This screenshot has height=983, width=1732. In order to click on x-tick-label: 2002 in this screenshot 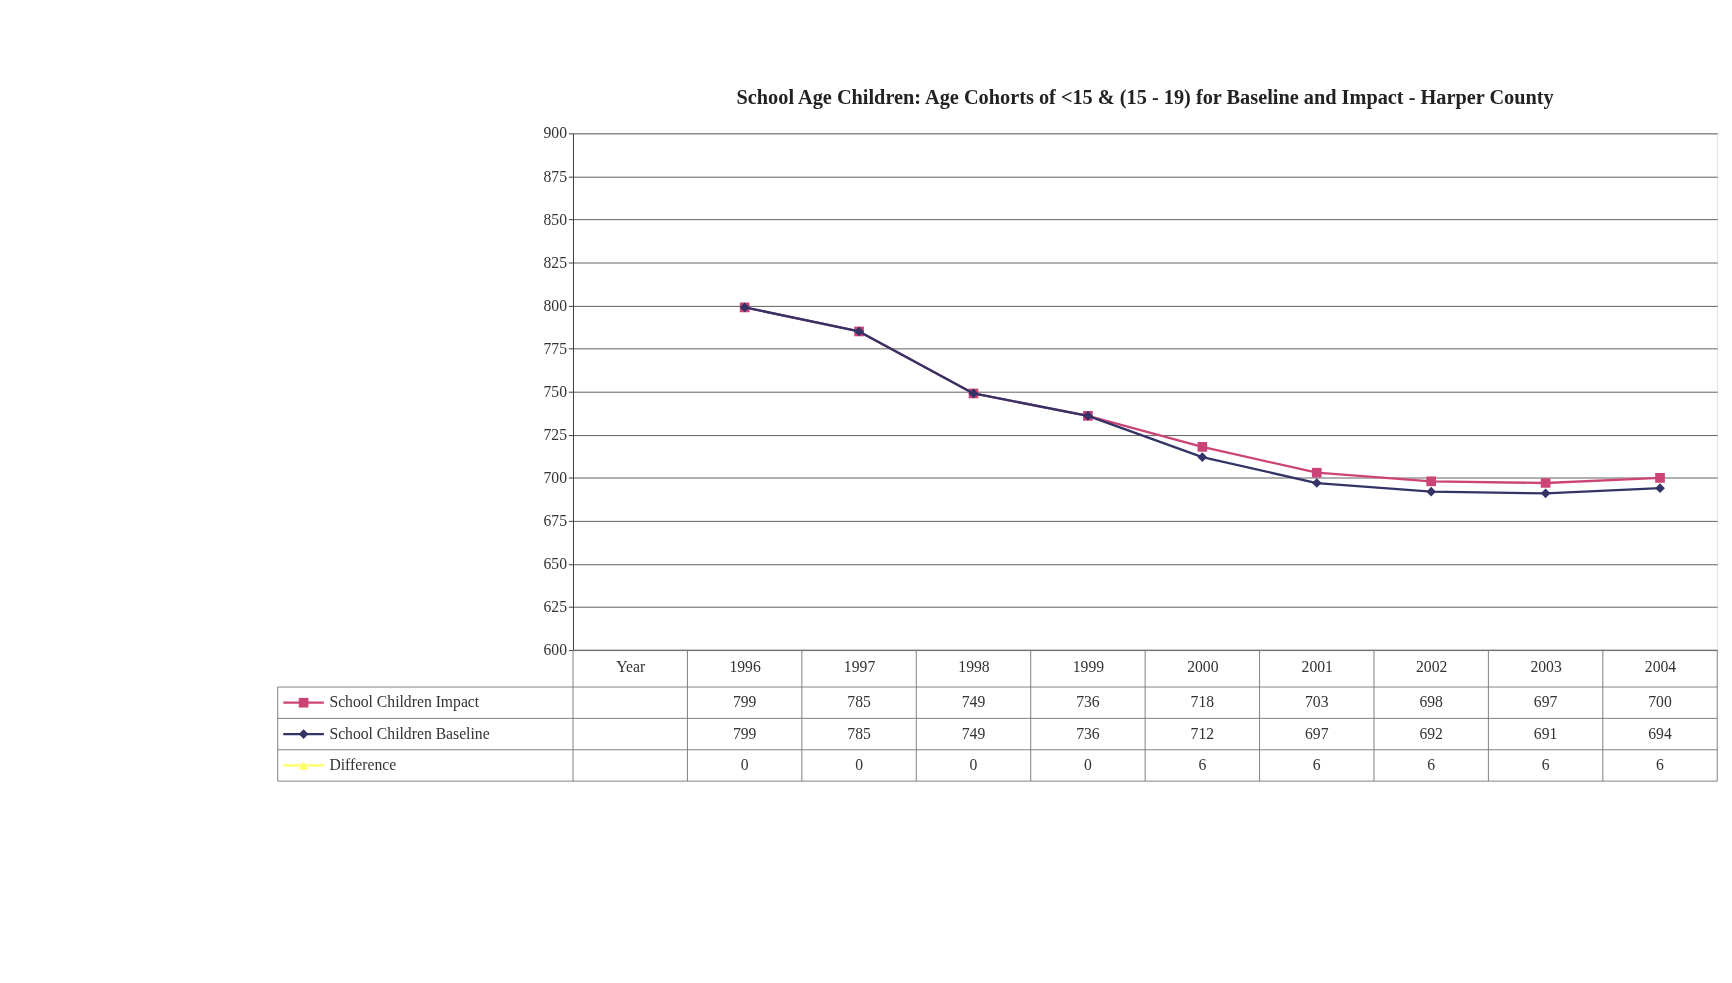, I will do `click(1431, 666)`.